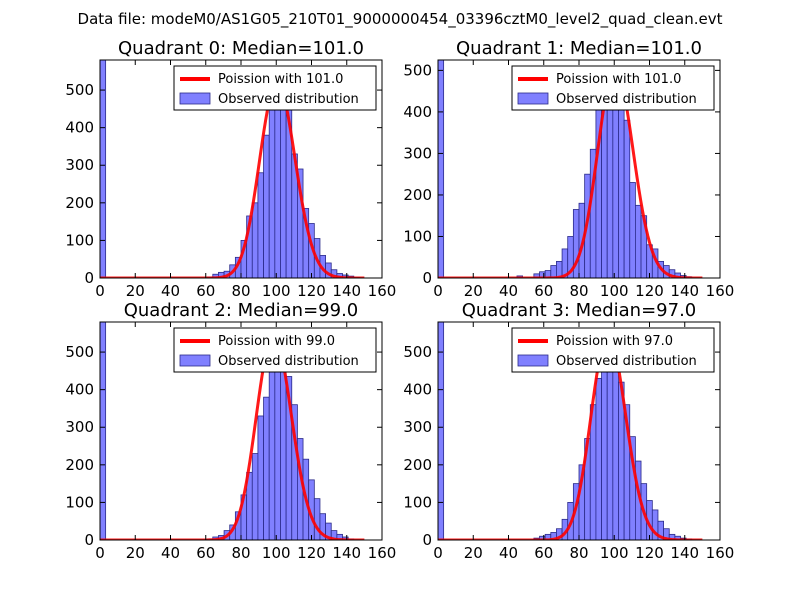 This screenshot has height=604, width=800. I want to click on quadrant-2-xtick-label: 140, so click(346, 553).